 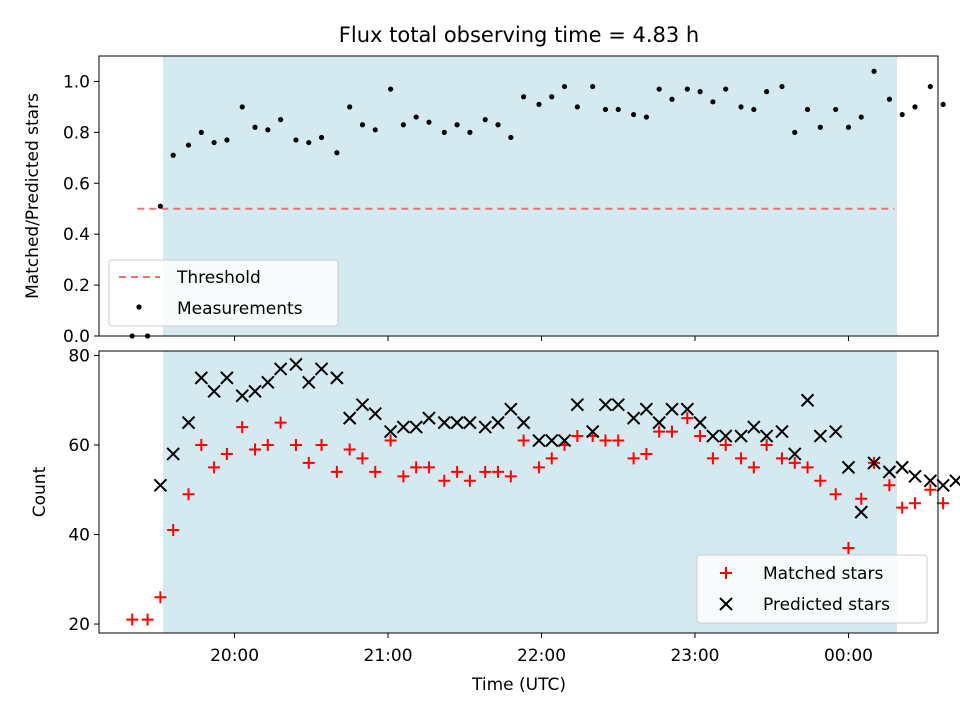 I want to click on y-tick-label: 0.6, so click(x=76, y=184).